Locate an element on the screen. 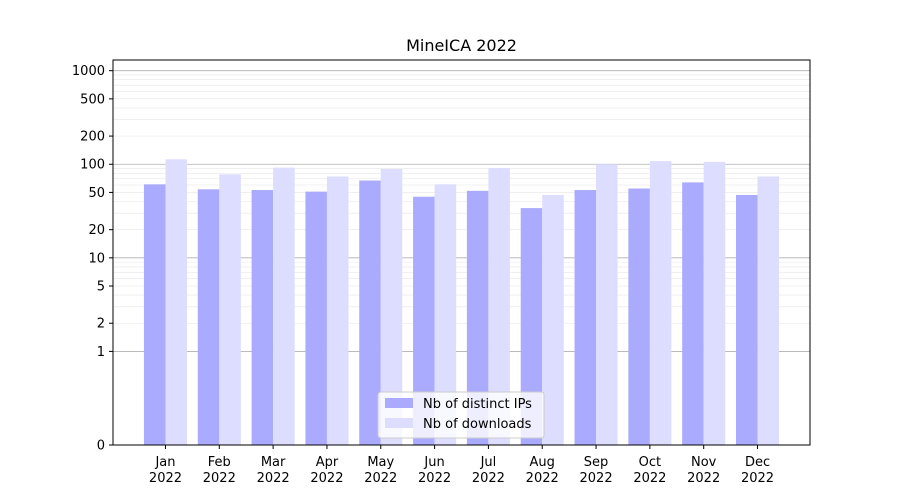 The height and width of the screenshot is (500, 900). y-tick-label: 1000 is located at coordinates (88, 71).